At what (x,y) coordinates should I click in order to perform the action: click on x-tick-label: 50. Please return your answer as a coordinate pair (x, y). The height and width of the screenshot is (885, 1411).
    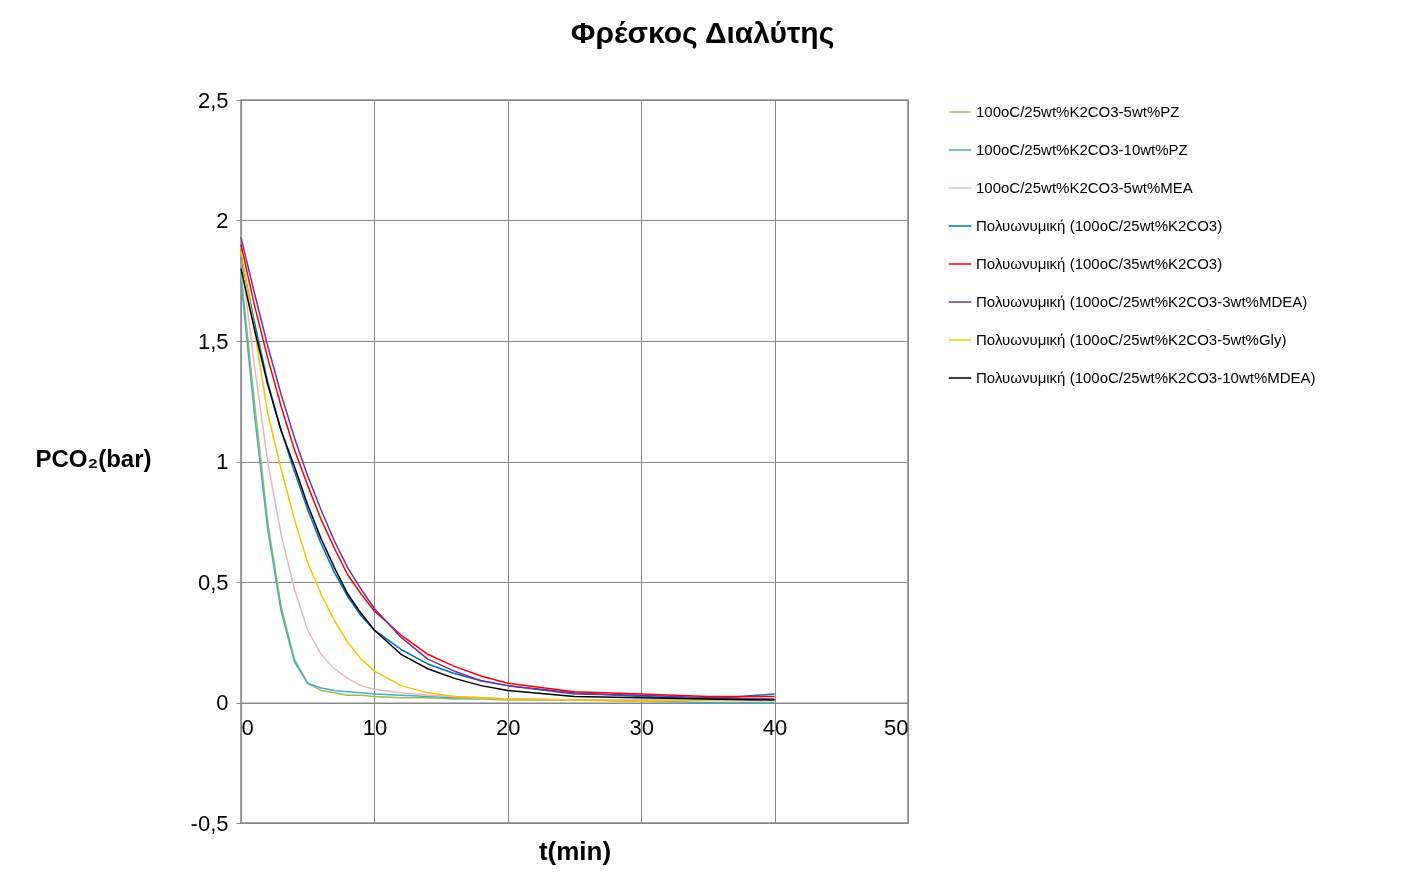
    Looking at the image, I should click on (896, 727).